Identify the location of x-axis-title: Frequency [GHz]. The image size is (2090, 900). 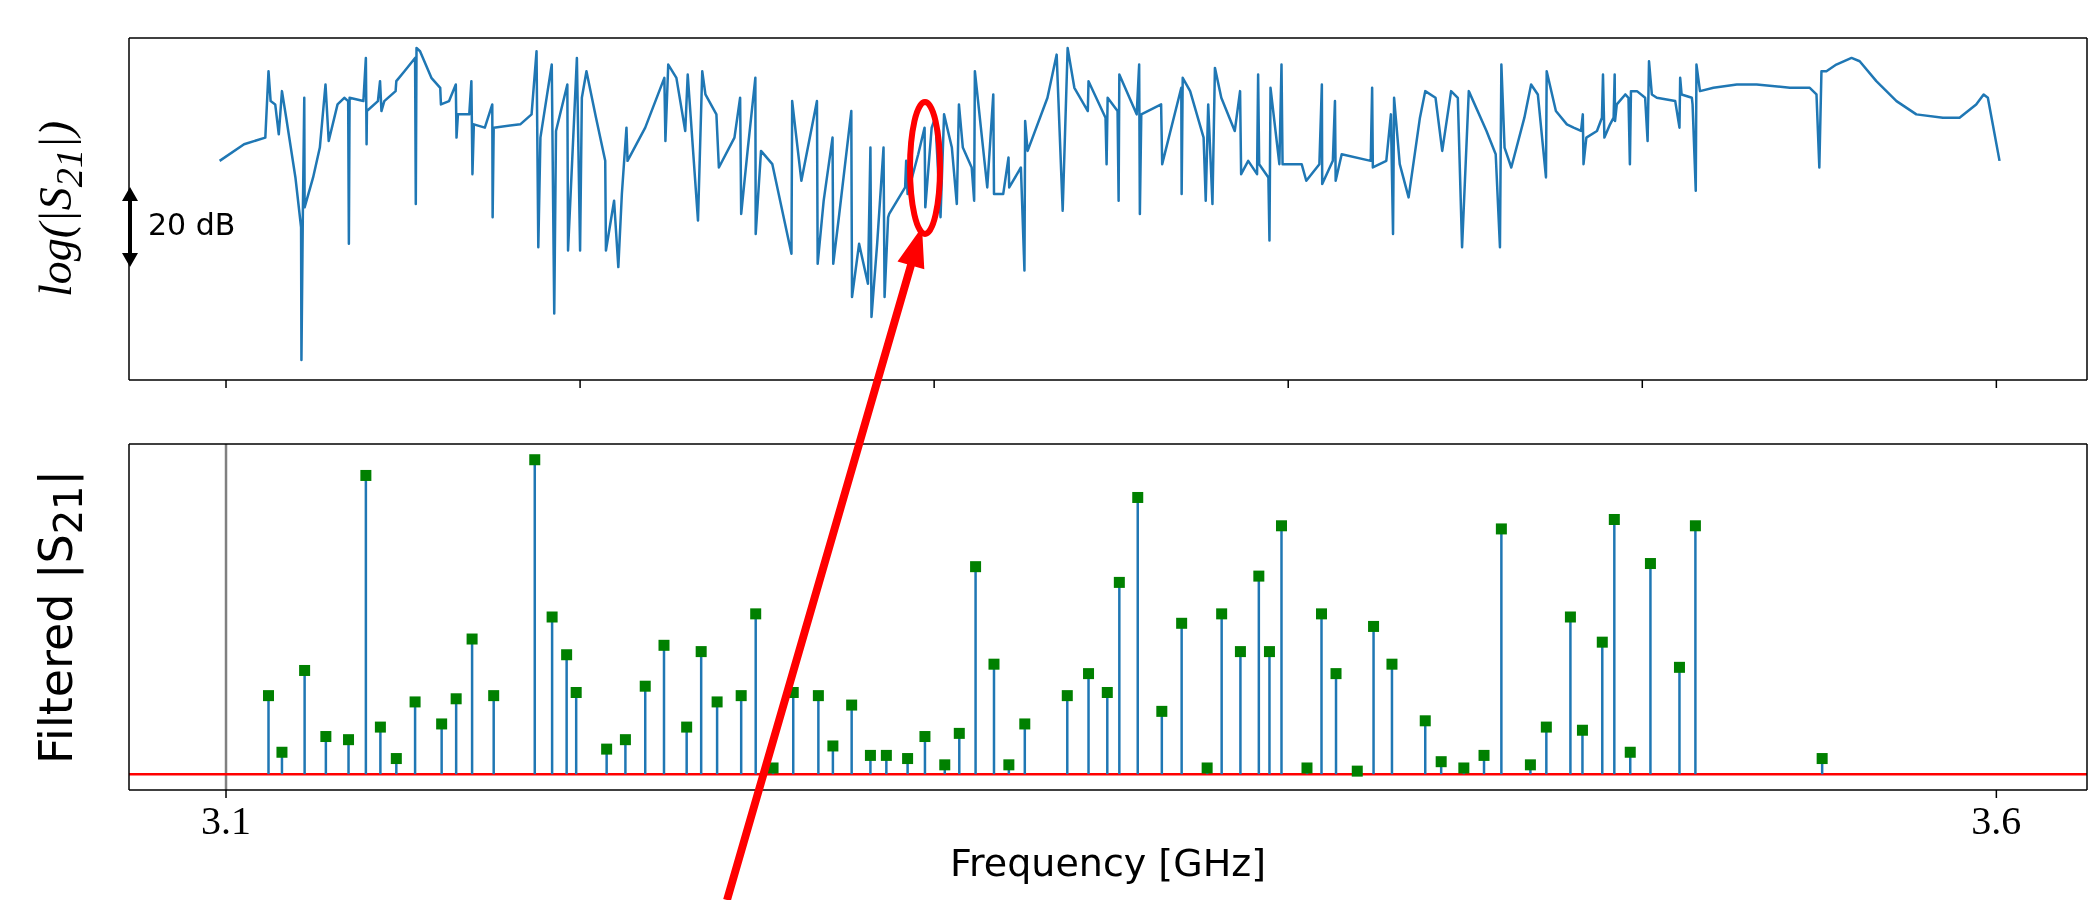
(1108, 863).